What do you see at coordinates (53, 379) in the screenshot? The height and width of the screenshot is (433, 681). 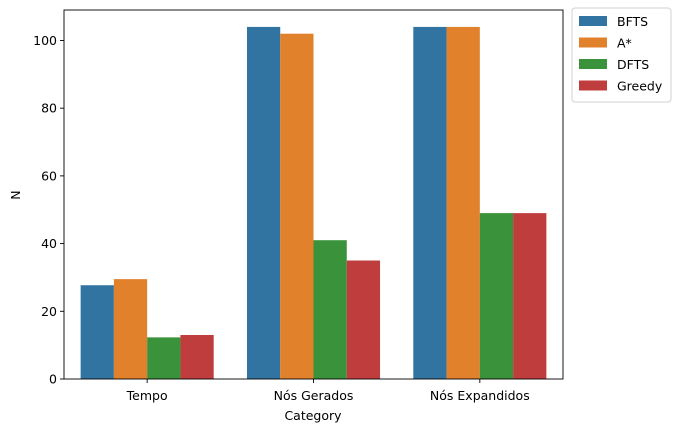 I see `y-tick-label: 0` at bounding box center [53, 379].